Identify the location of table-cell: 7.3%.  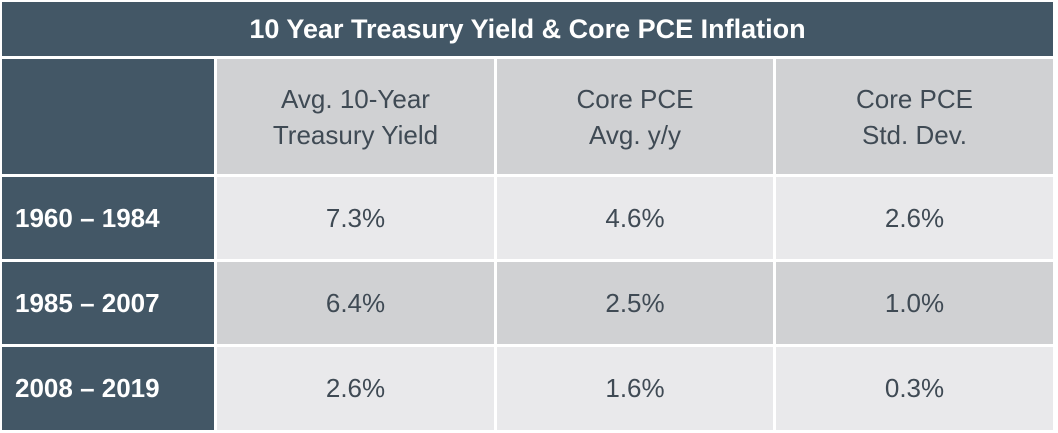
(355, 218).